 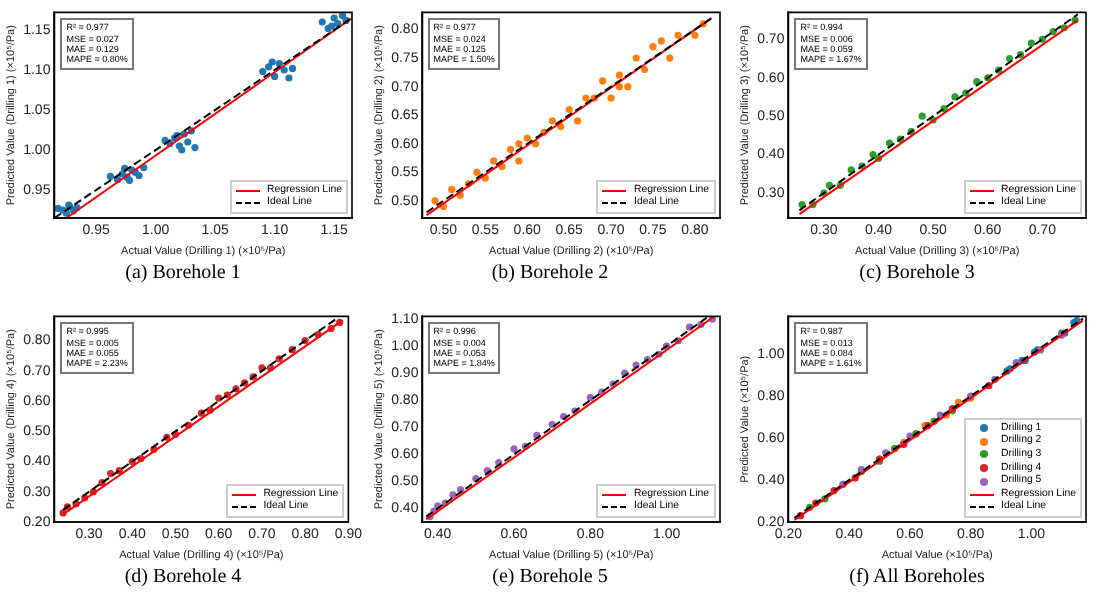 I want to click on text: (f) All Boreholes, so click(x=917, y=577).